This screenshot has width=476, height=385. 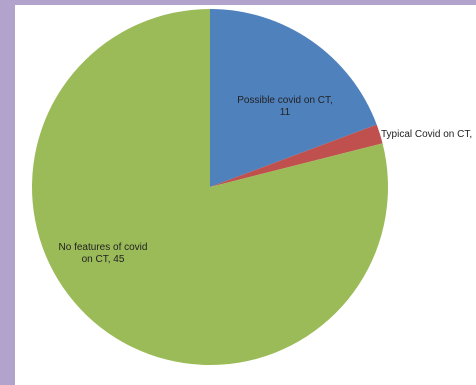 I want to click on slice-label-0: Possible covid on CT, 11, so click(x=285, y=106).